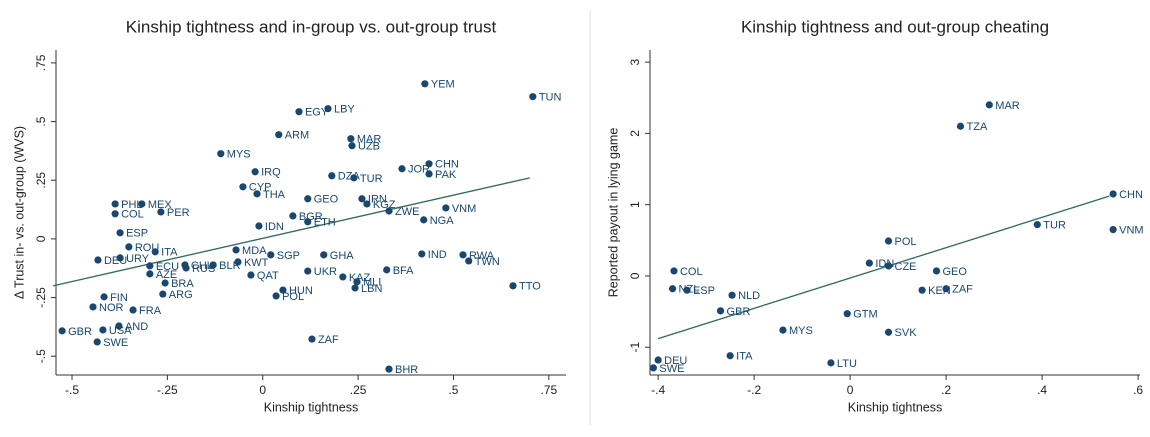 This screenshot has width=1150, height=437. Describe the element at coordinates (72, 390) in the screenshot. I see `x-tick-label: -.5` at that location.